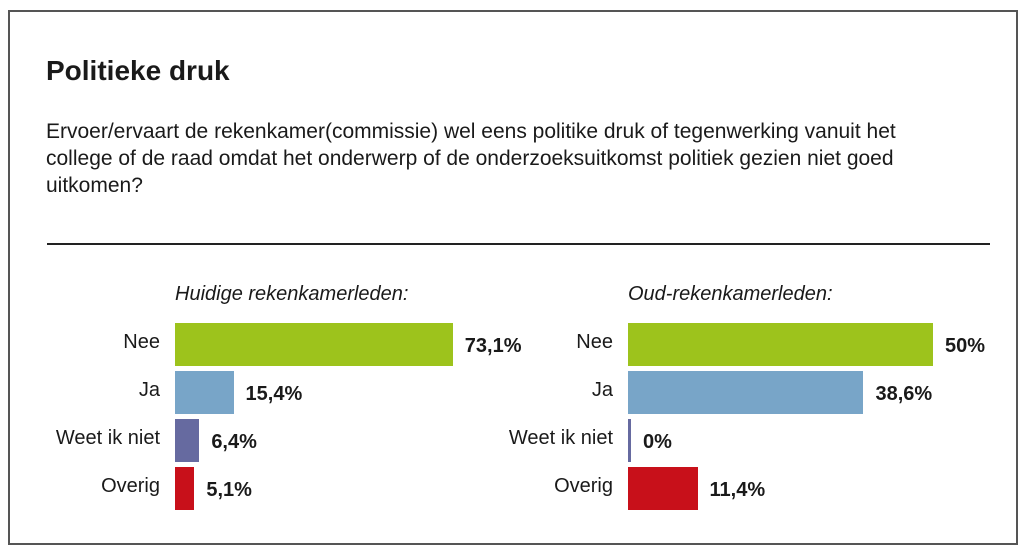 This screenshot has width=1030, height=555. What do you see at coordinates (234, 442) in the screenshot?
I see `value-label: 6,4%` at bounding box center [234, 442].